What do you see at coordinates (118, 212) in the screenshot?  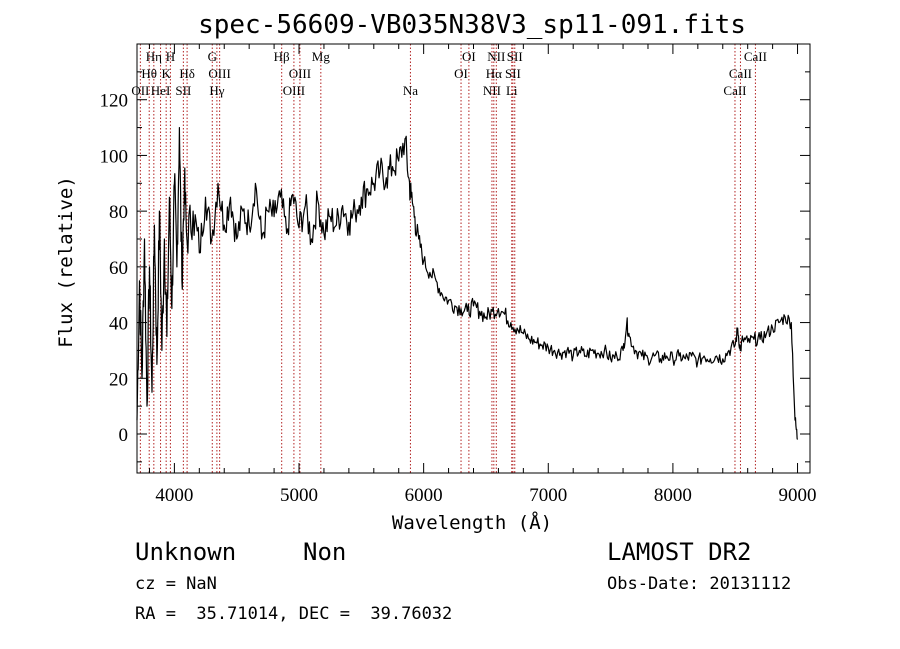 I see `y-tick-label-80: 80` at bounding box center [118, 212].